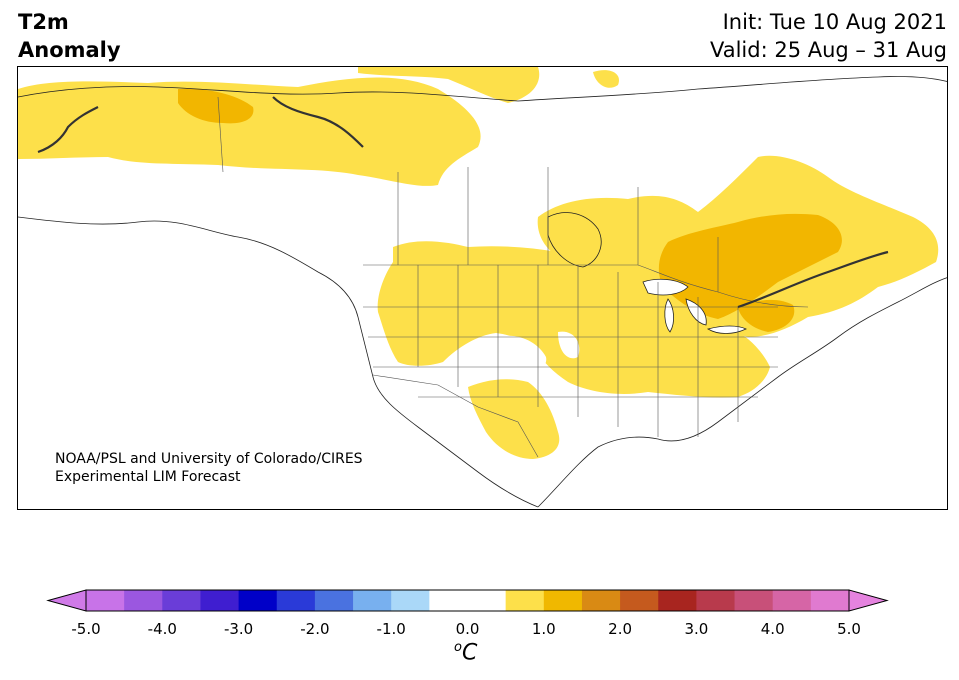  Describe the element at coordinates (696, 629) in the screenshot. I see `colorbar-tick-label: 3.0` at that location.